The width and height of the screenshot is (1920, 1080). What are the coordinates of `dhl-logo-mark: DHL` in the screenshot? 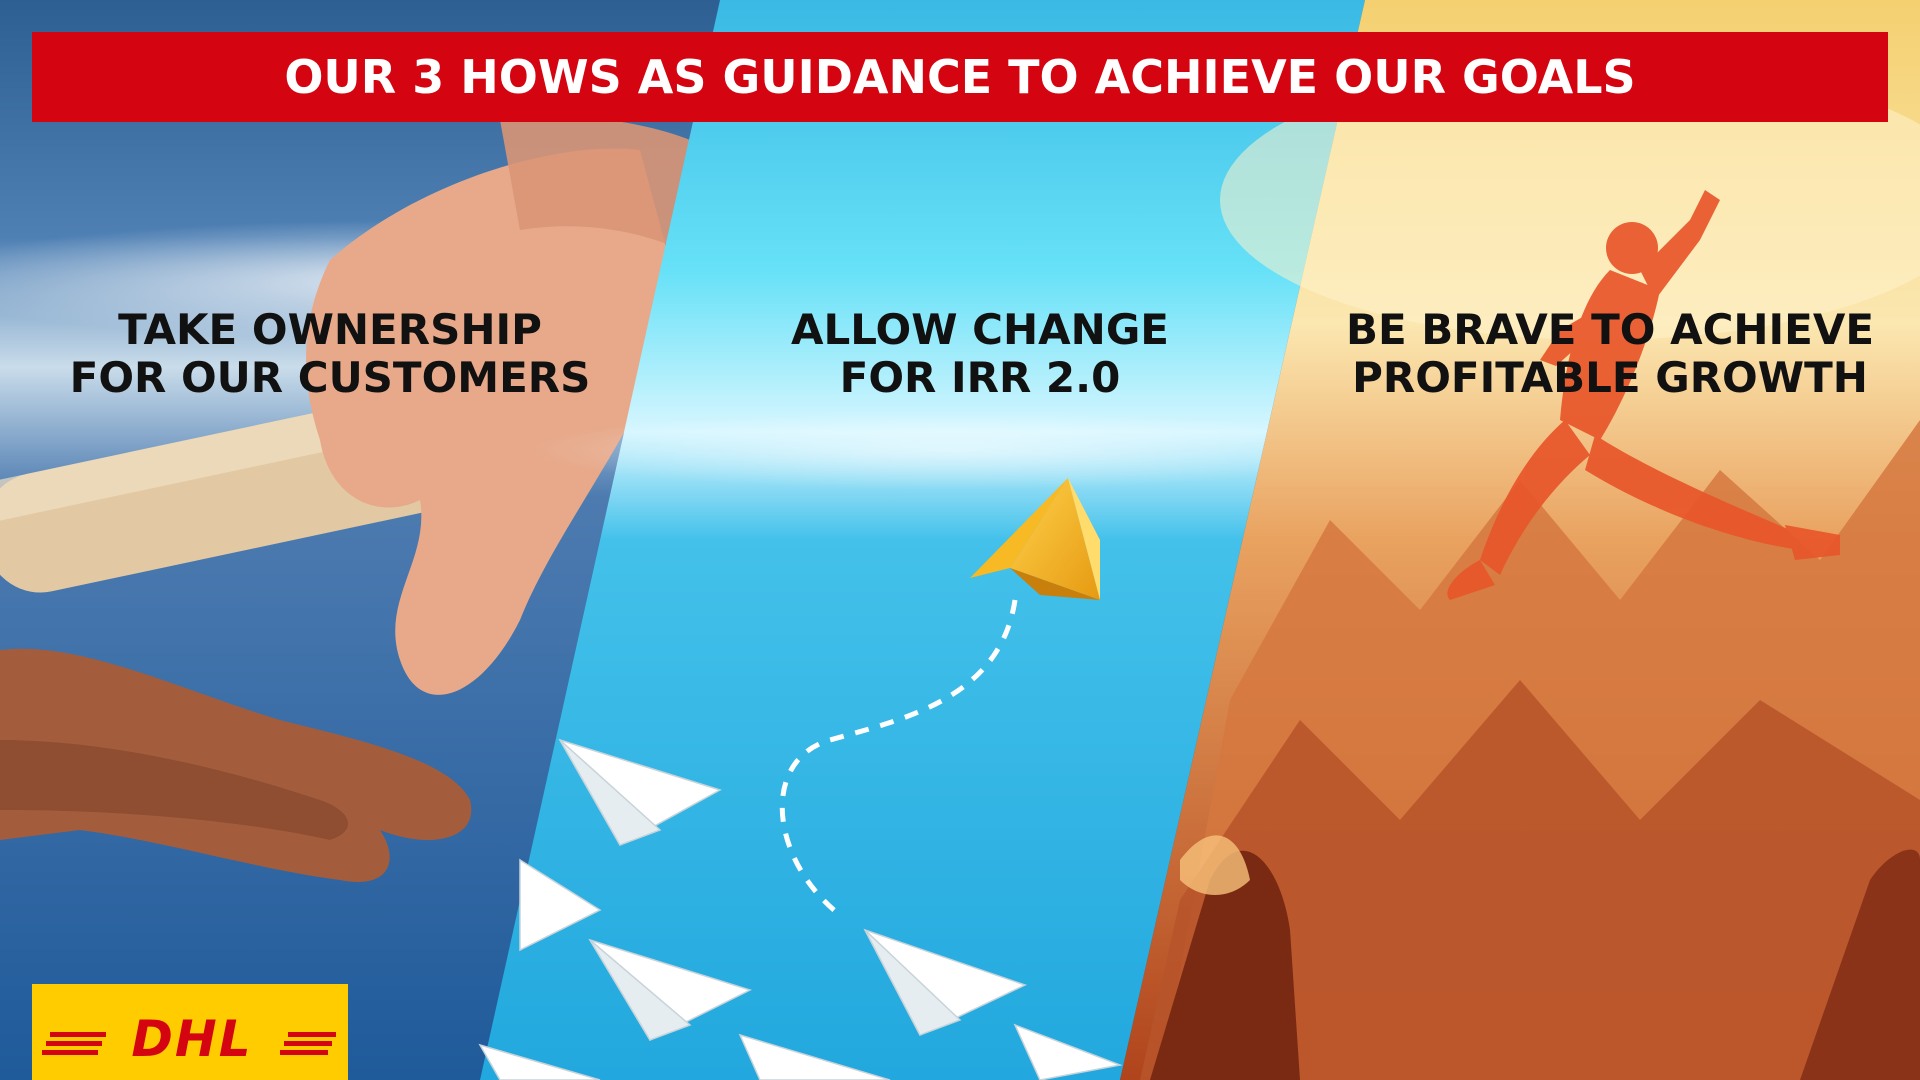 It's located at (189, 1039).